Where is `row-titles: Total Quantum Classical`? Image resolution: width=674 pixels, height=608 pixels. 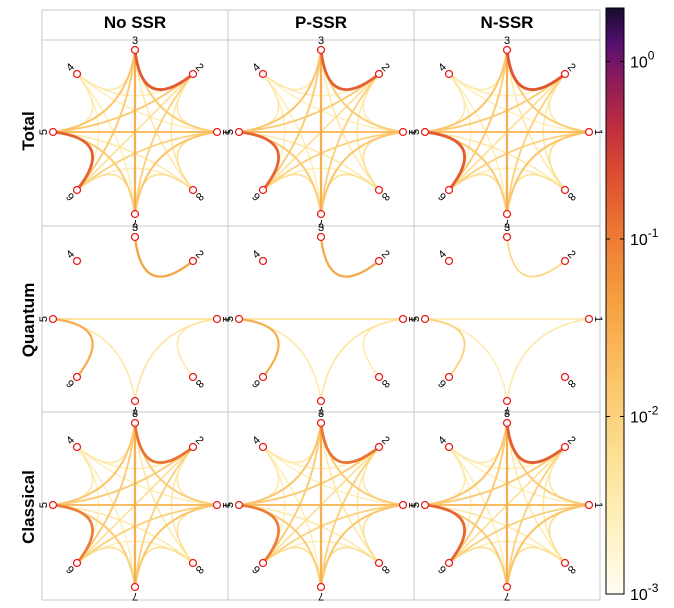
row-titles: Total Quantum Classical is located at coordinates (28, 327).